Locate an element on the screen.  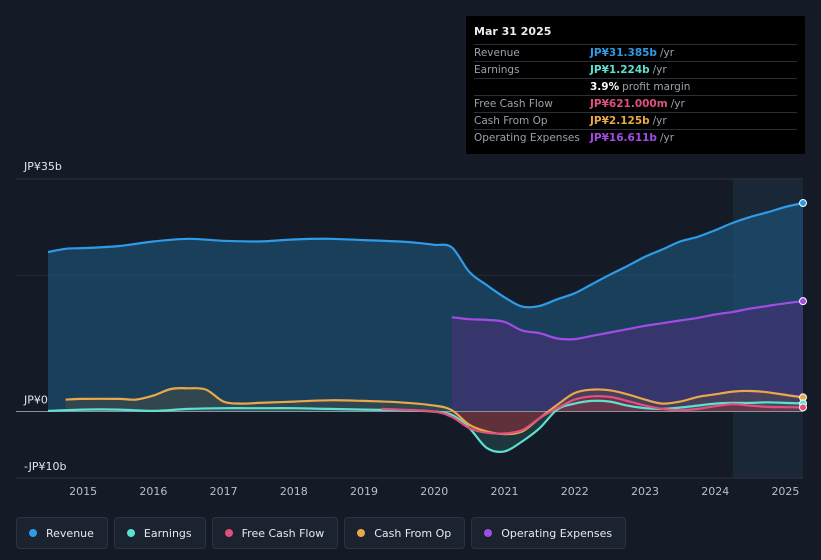
cash-from-op-line is located at coordinates (434, 411).